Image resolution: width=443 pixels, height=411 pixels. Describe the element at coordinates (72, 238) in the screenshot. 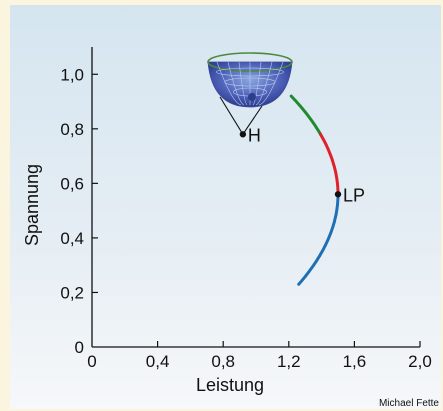

I see `y-tick-label: 0,4` at that location.